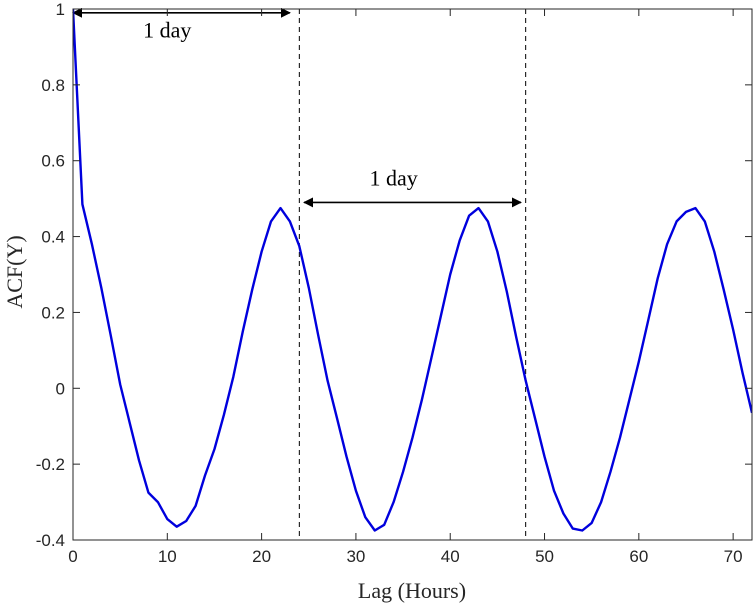 The image size is (753, 607). What do you see at coordinates (544, 556) in the screenshot?
I see `x-tick-label: 50` at bounding box center [544, 556].